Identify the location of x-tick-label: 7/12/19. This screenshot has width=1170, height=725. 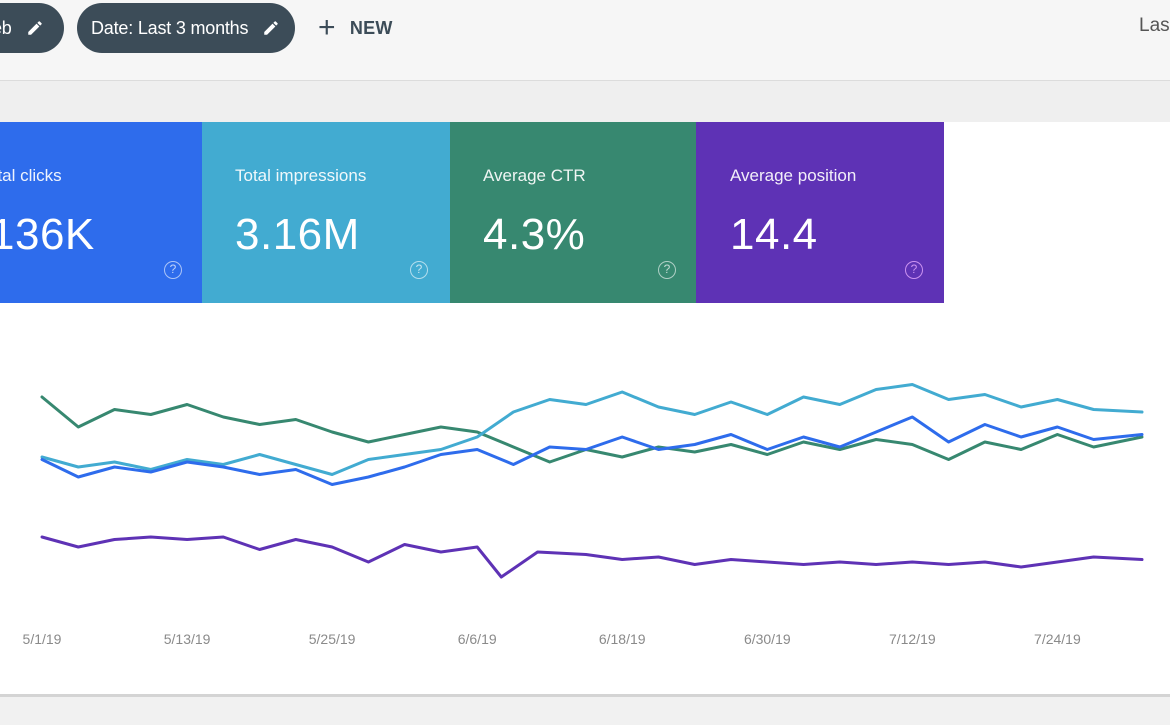
(912, 639).